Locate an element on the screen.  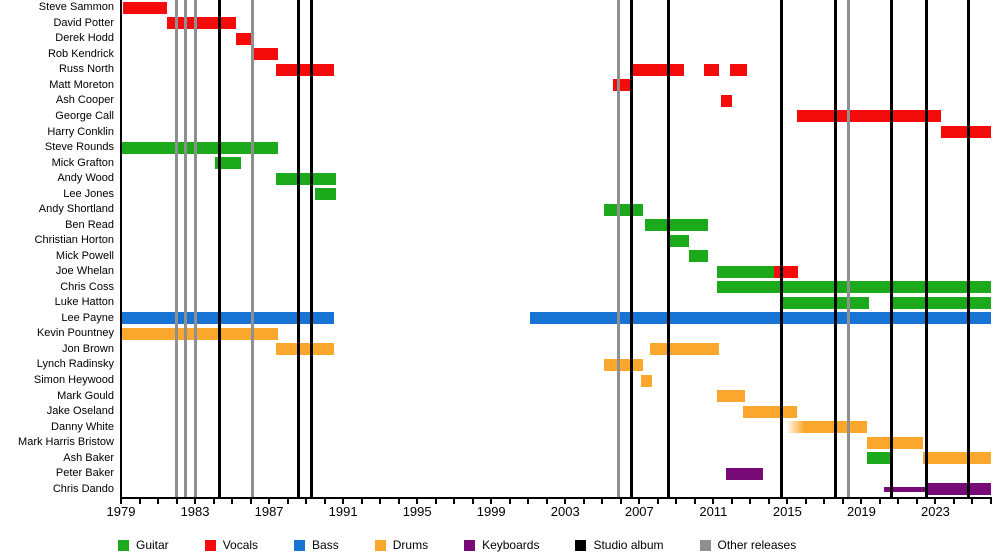
legend-swatch-vocals is located at coordinates (210, 545).